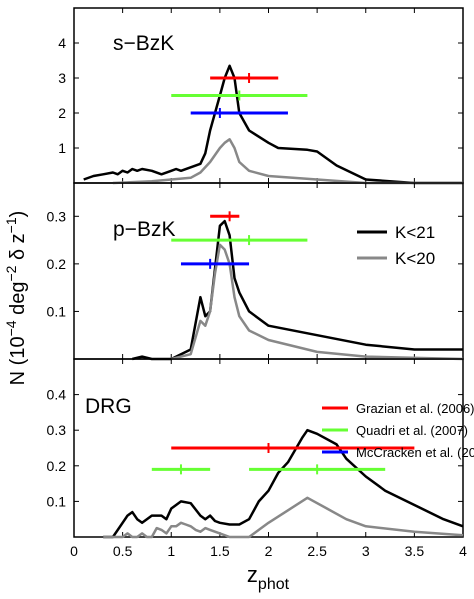 This screenshot has height=599, width=474. Describe the element at coordinates (108, 406) in the screenshot. I see `panel-label: DRG` at that location.